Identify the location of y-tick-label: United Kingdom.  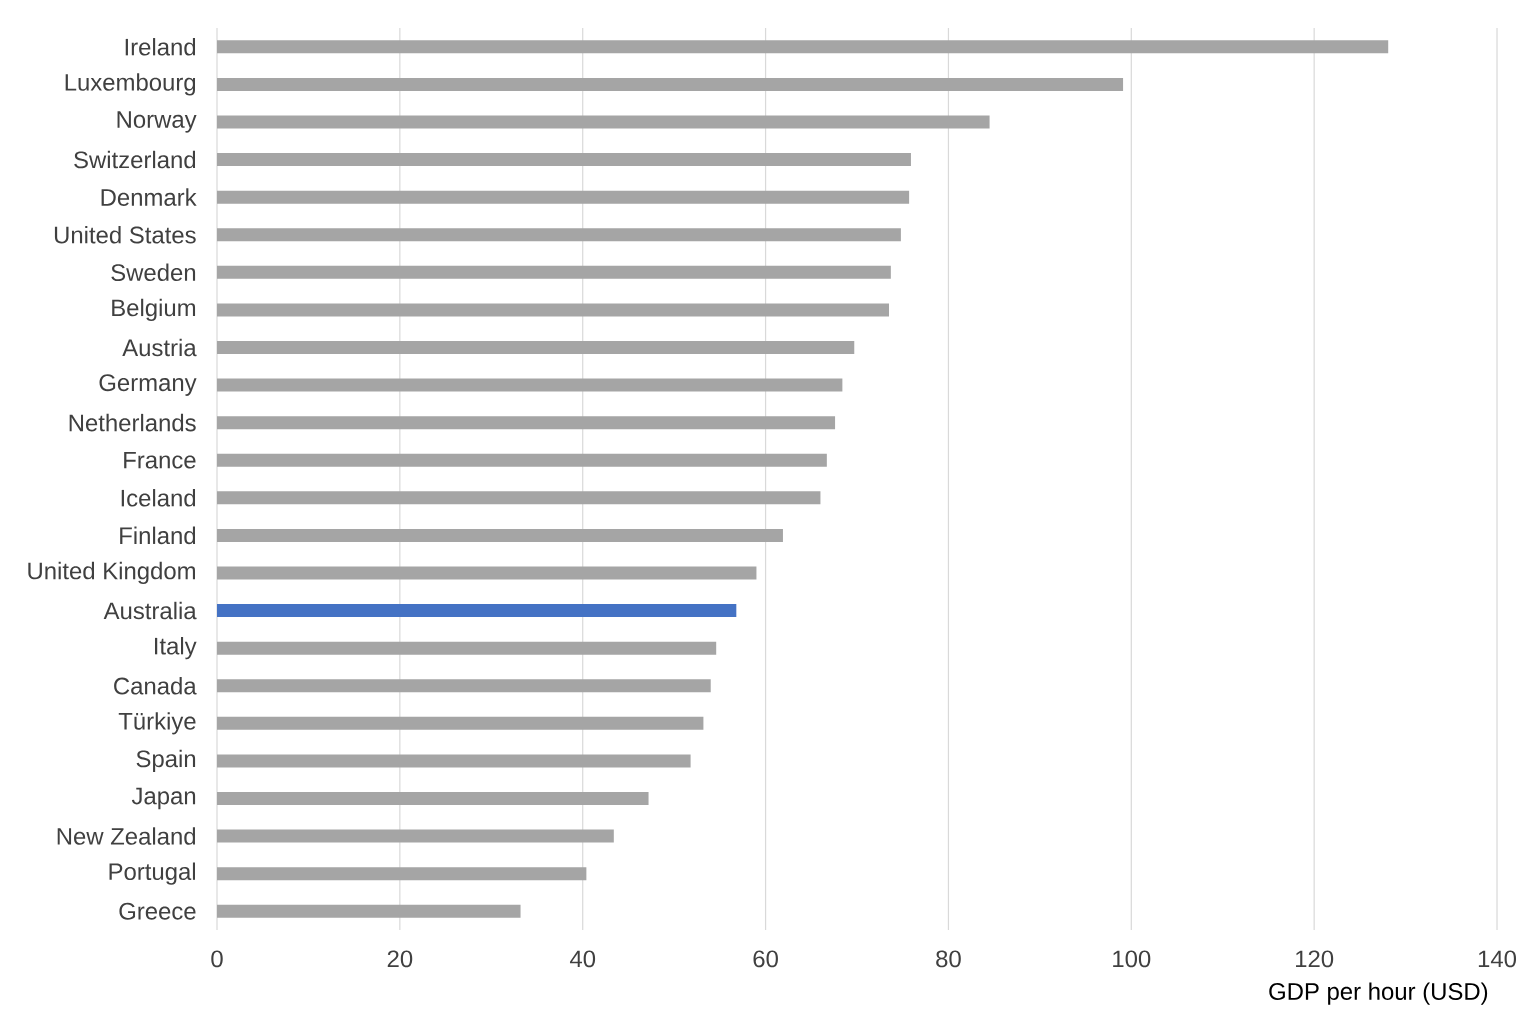
(111, 573).